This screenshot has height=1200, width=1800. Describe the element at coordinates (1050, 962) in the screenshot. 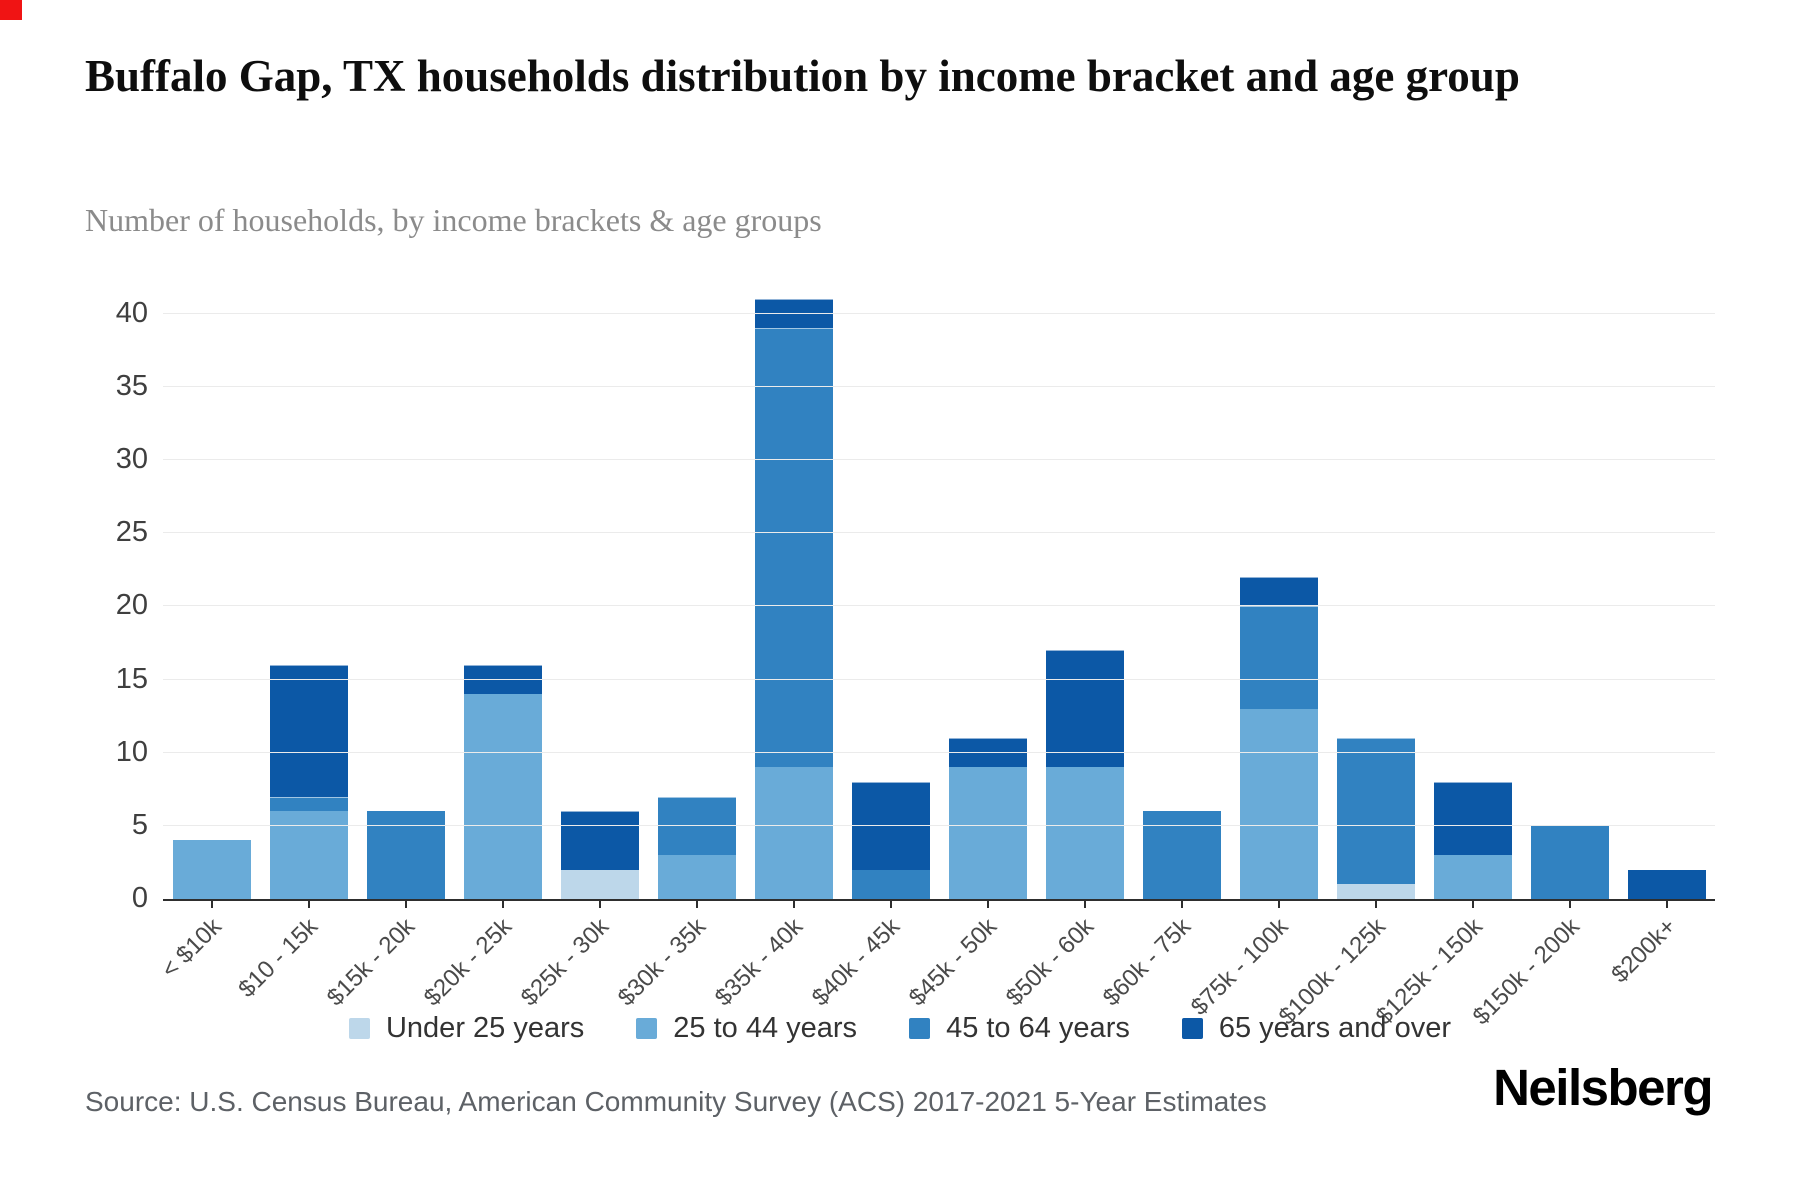

I see `x-tick-label-text: $50k - 60k` at that location.